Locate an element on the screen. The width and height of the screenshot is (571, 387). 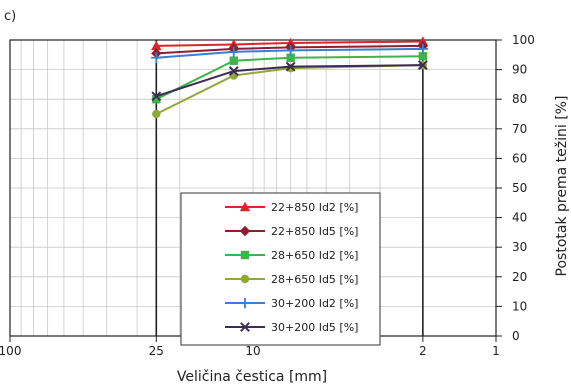
x-tick-label: 2 is located at coordinates (423, 351).